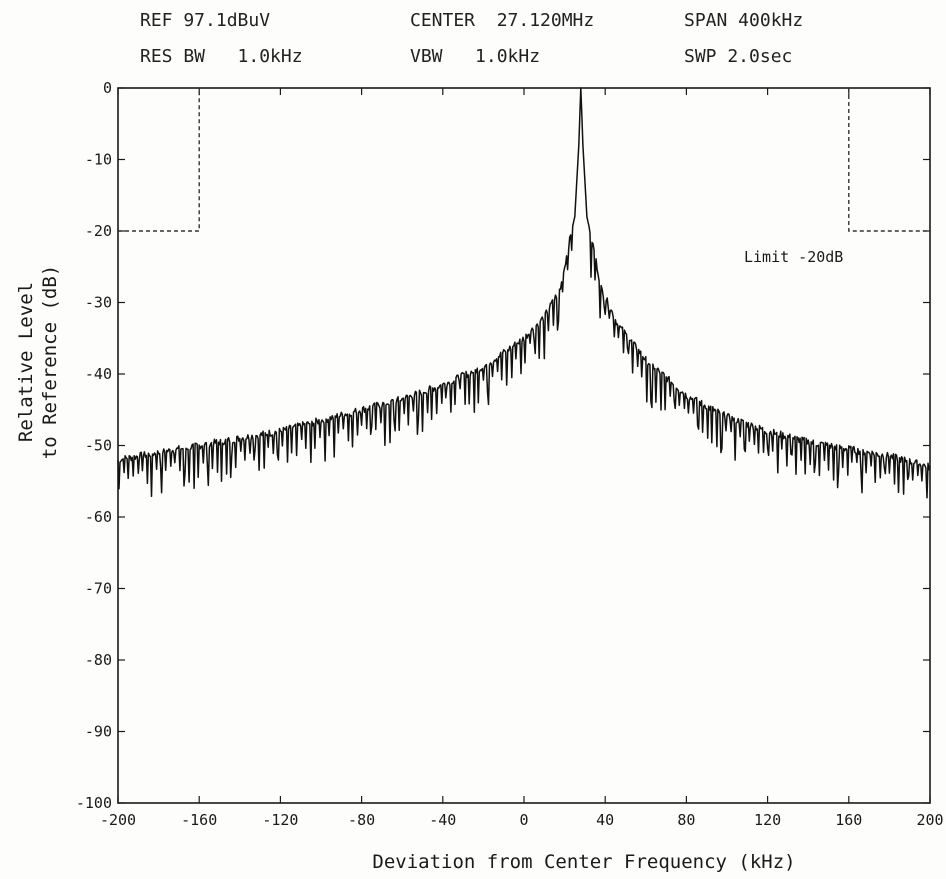 The height and width of the screenshot is (879, 946). Describe the element at coordinates (205, 20) in the screenshot. I see `ref-level-label: REF 97.1dBuV` at that location.